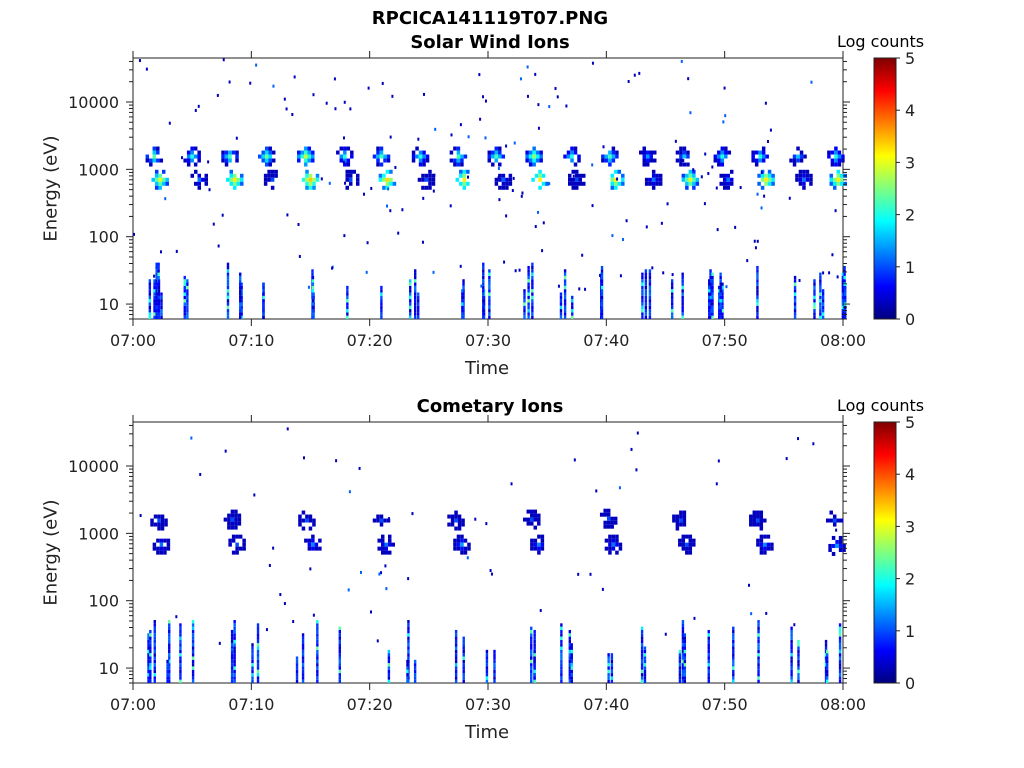 This screenshot has height=768, width=1024. I want to click on colorbar-tick-label: 4, so click(910, 110).